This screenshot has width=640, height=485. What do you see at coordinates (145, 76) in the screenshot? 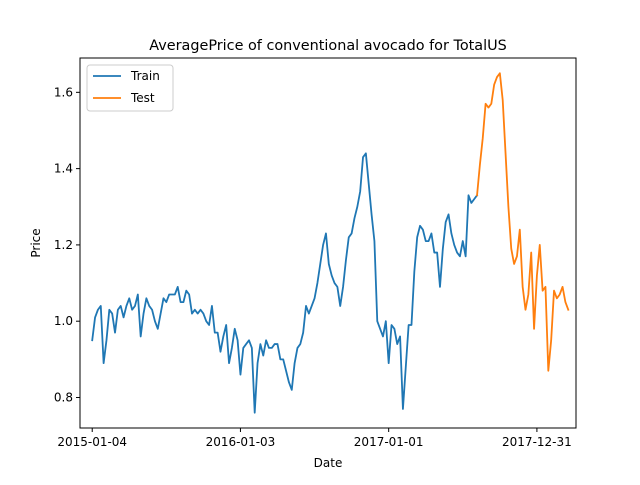
I see `legend-label-train: Train` at bounding box center [145, 76].